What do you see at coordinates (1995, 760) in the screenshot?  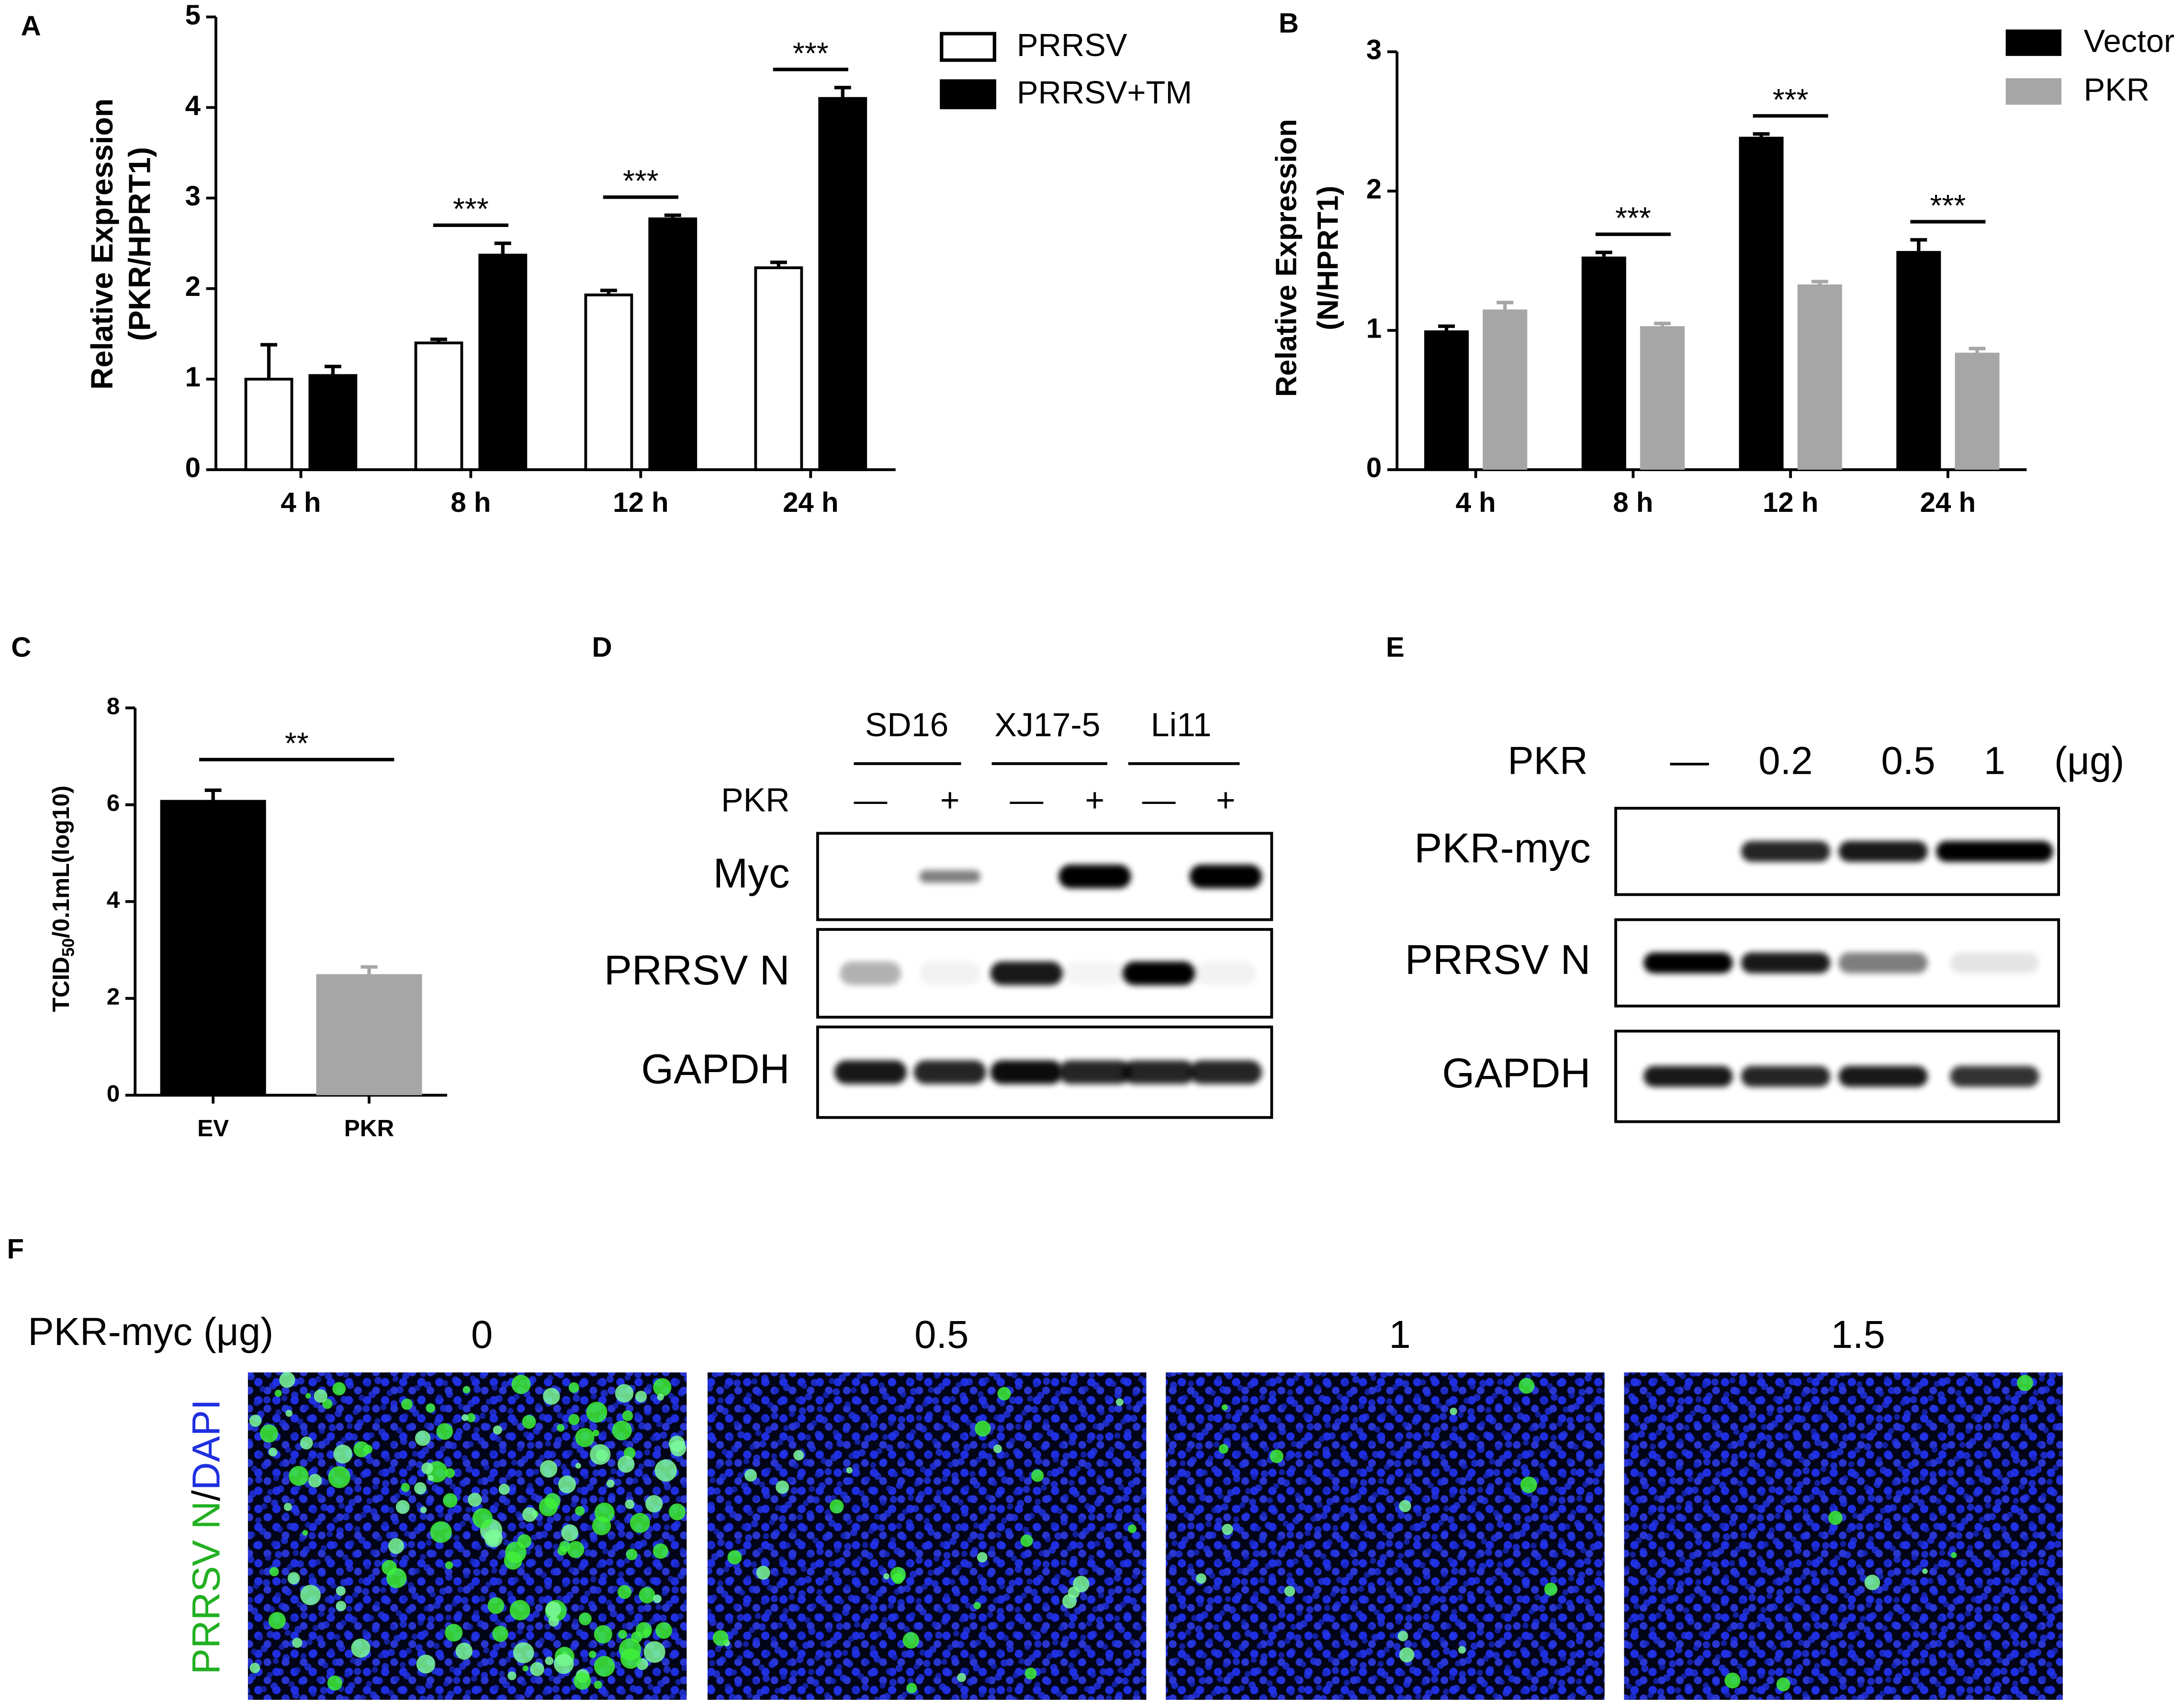 I see `lane-label: 1` at bounding box center [1995, 760].